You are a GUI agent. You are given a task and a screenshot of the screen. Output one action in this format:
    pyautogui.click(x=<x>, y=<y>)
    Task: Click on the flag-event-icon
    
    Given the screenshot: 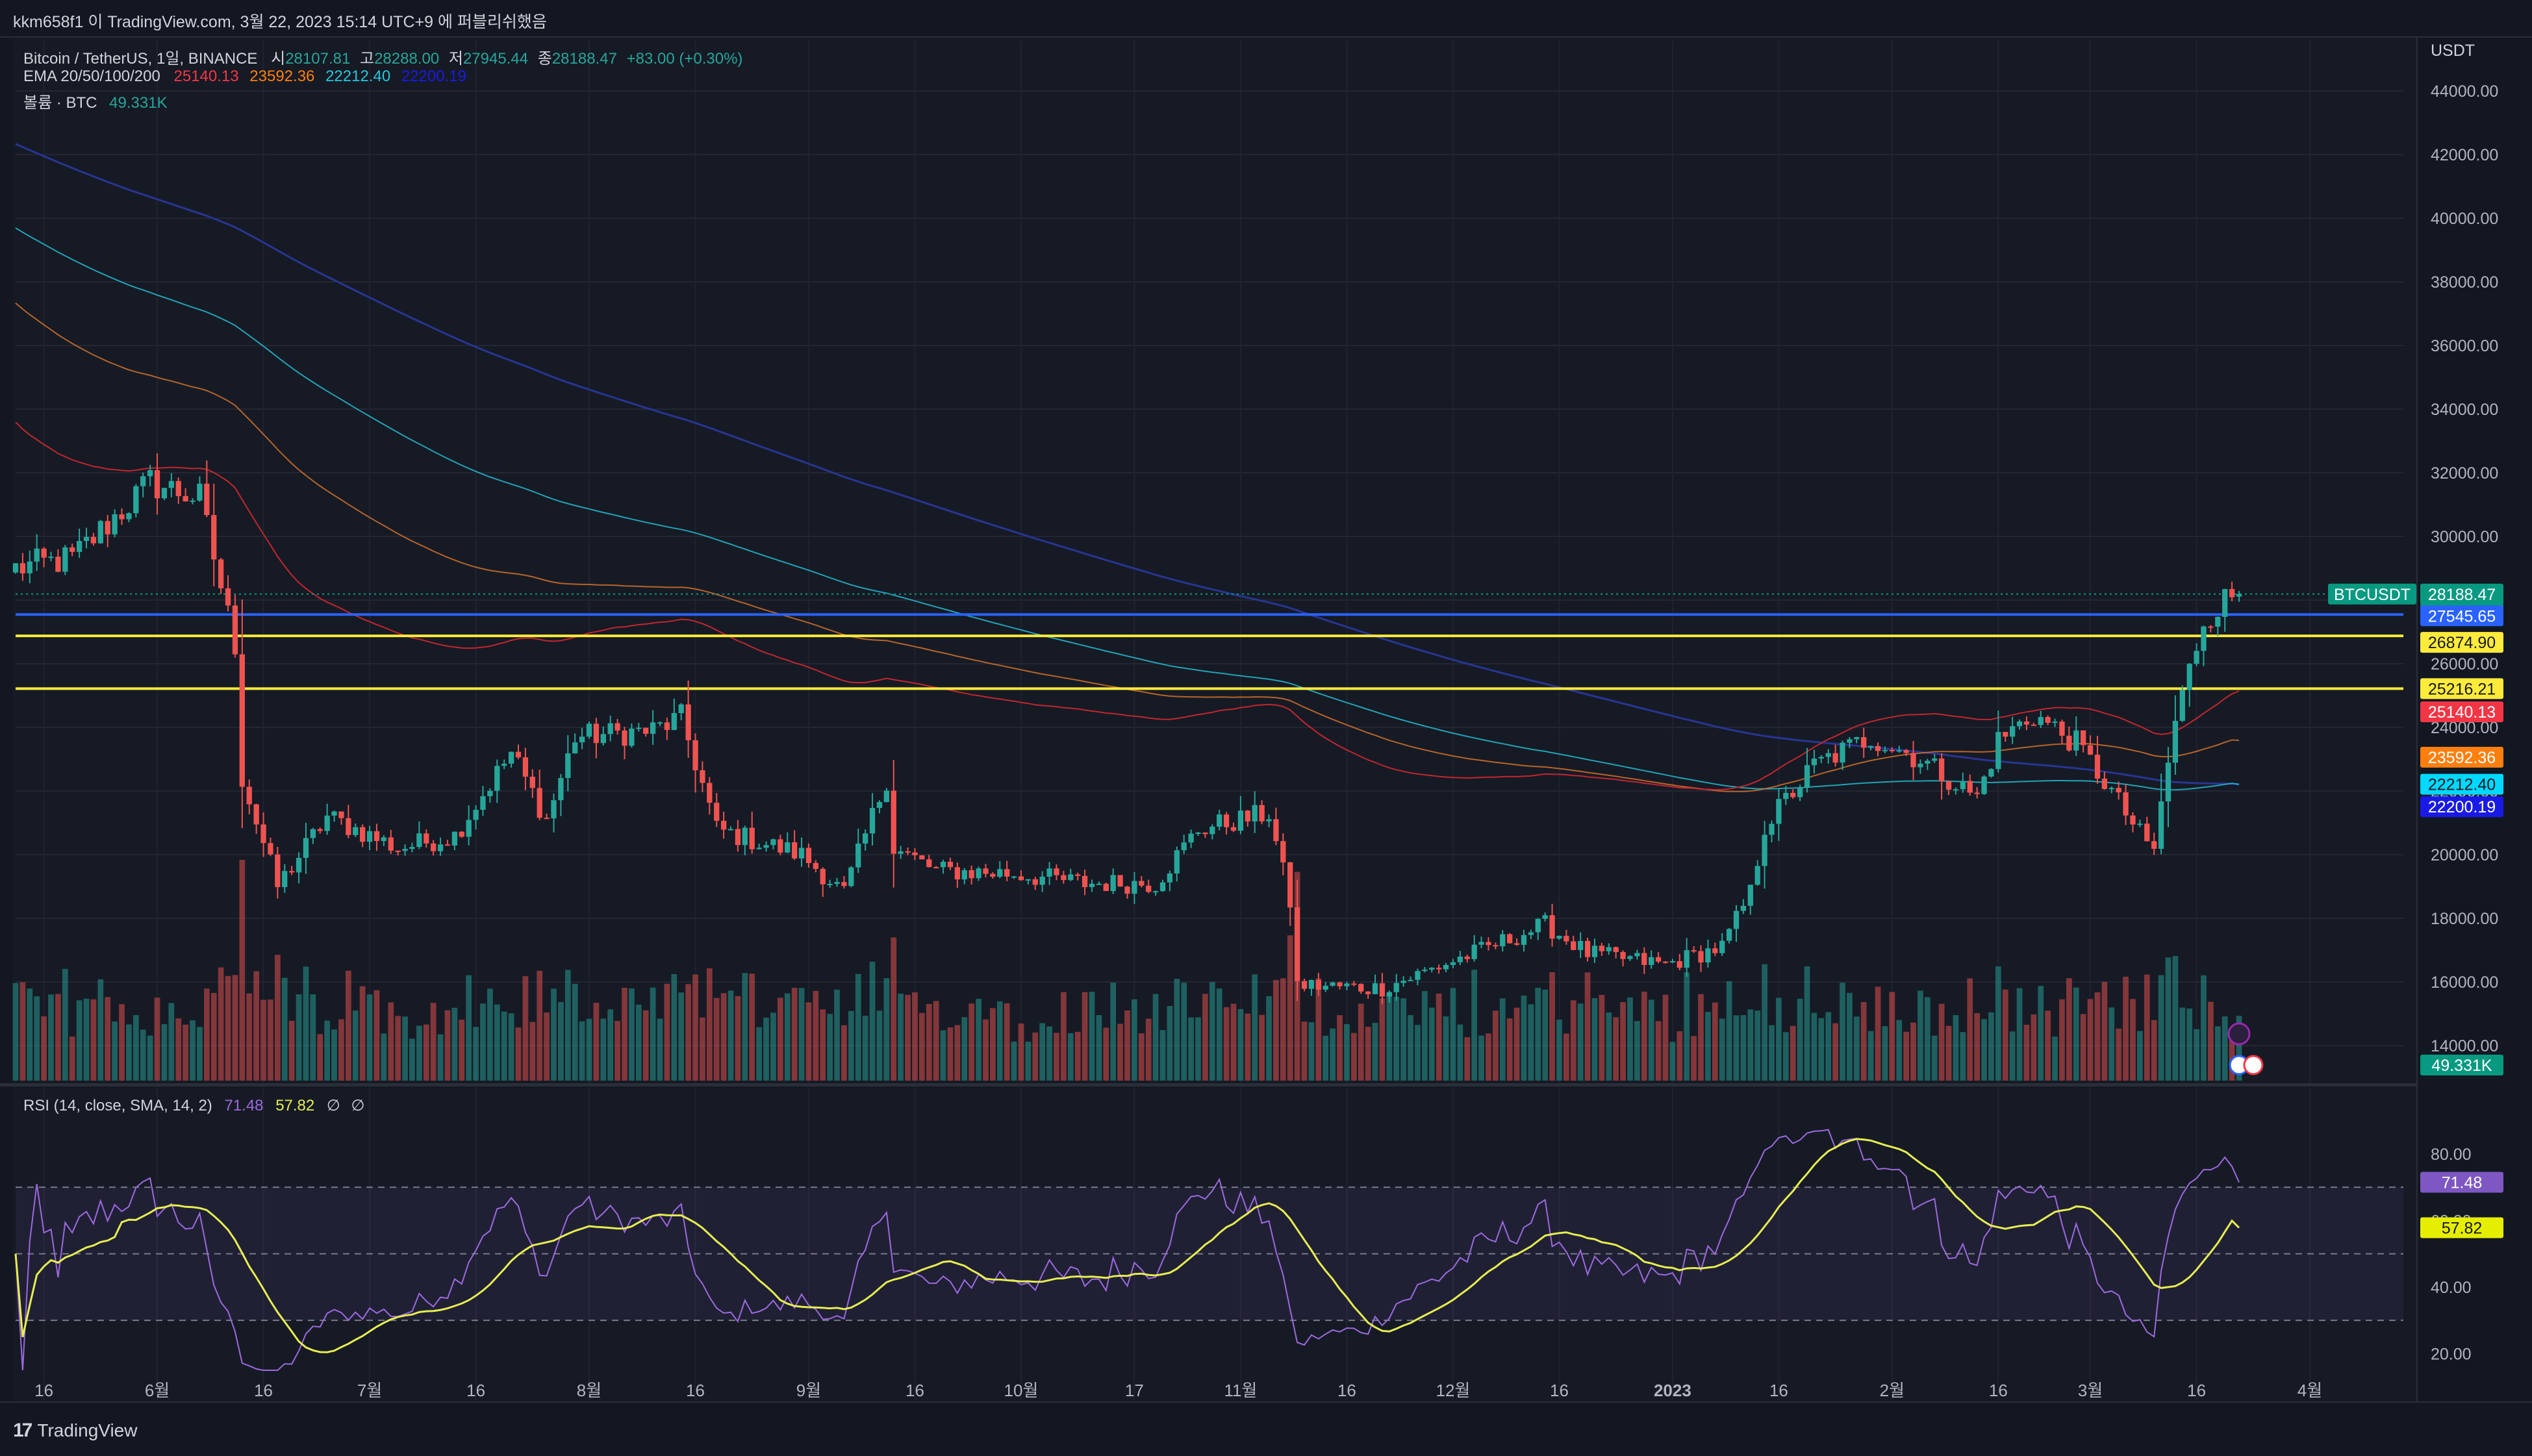 What is the action you would take?
    pyautogui.click(x=2253, y=1065)
    